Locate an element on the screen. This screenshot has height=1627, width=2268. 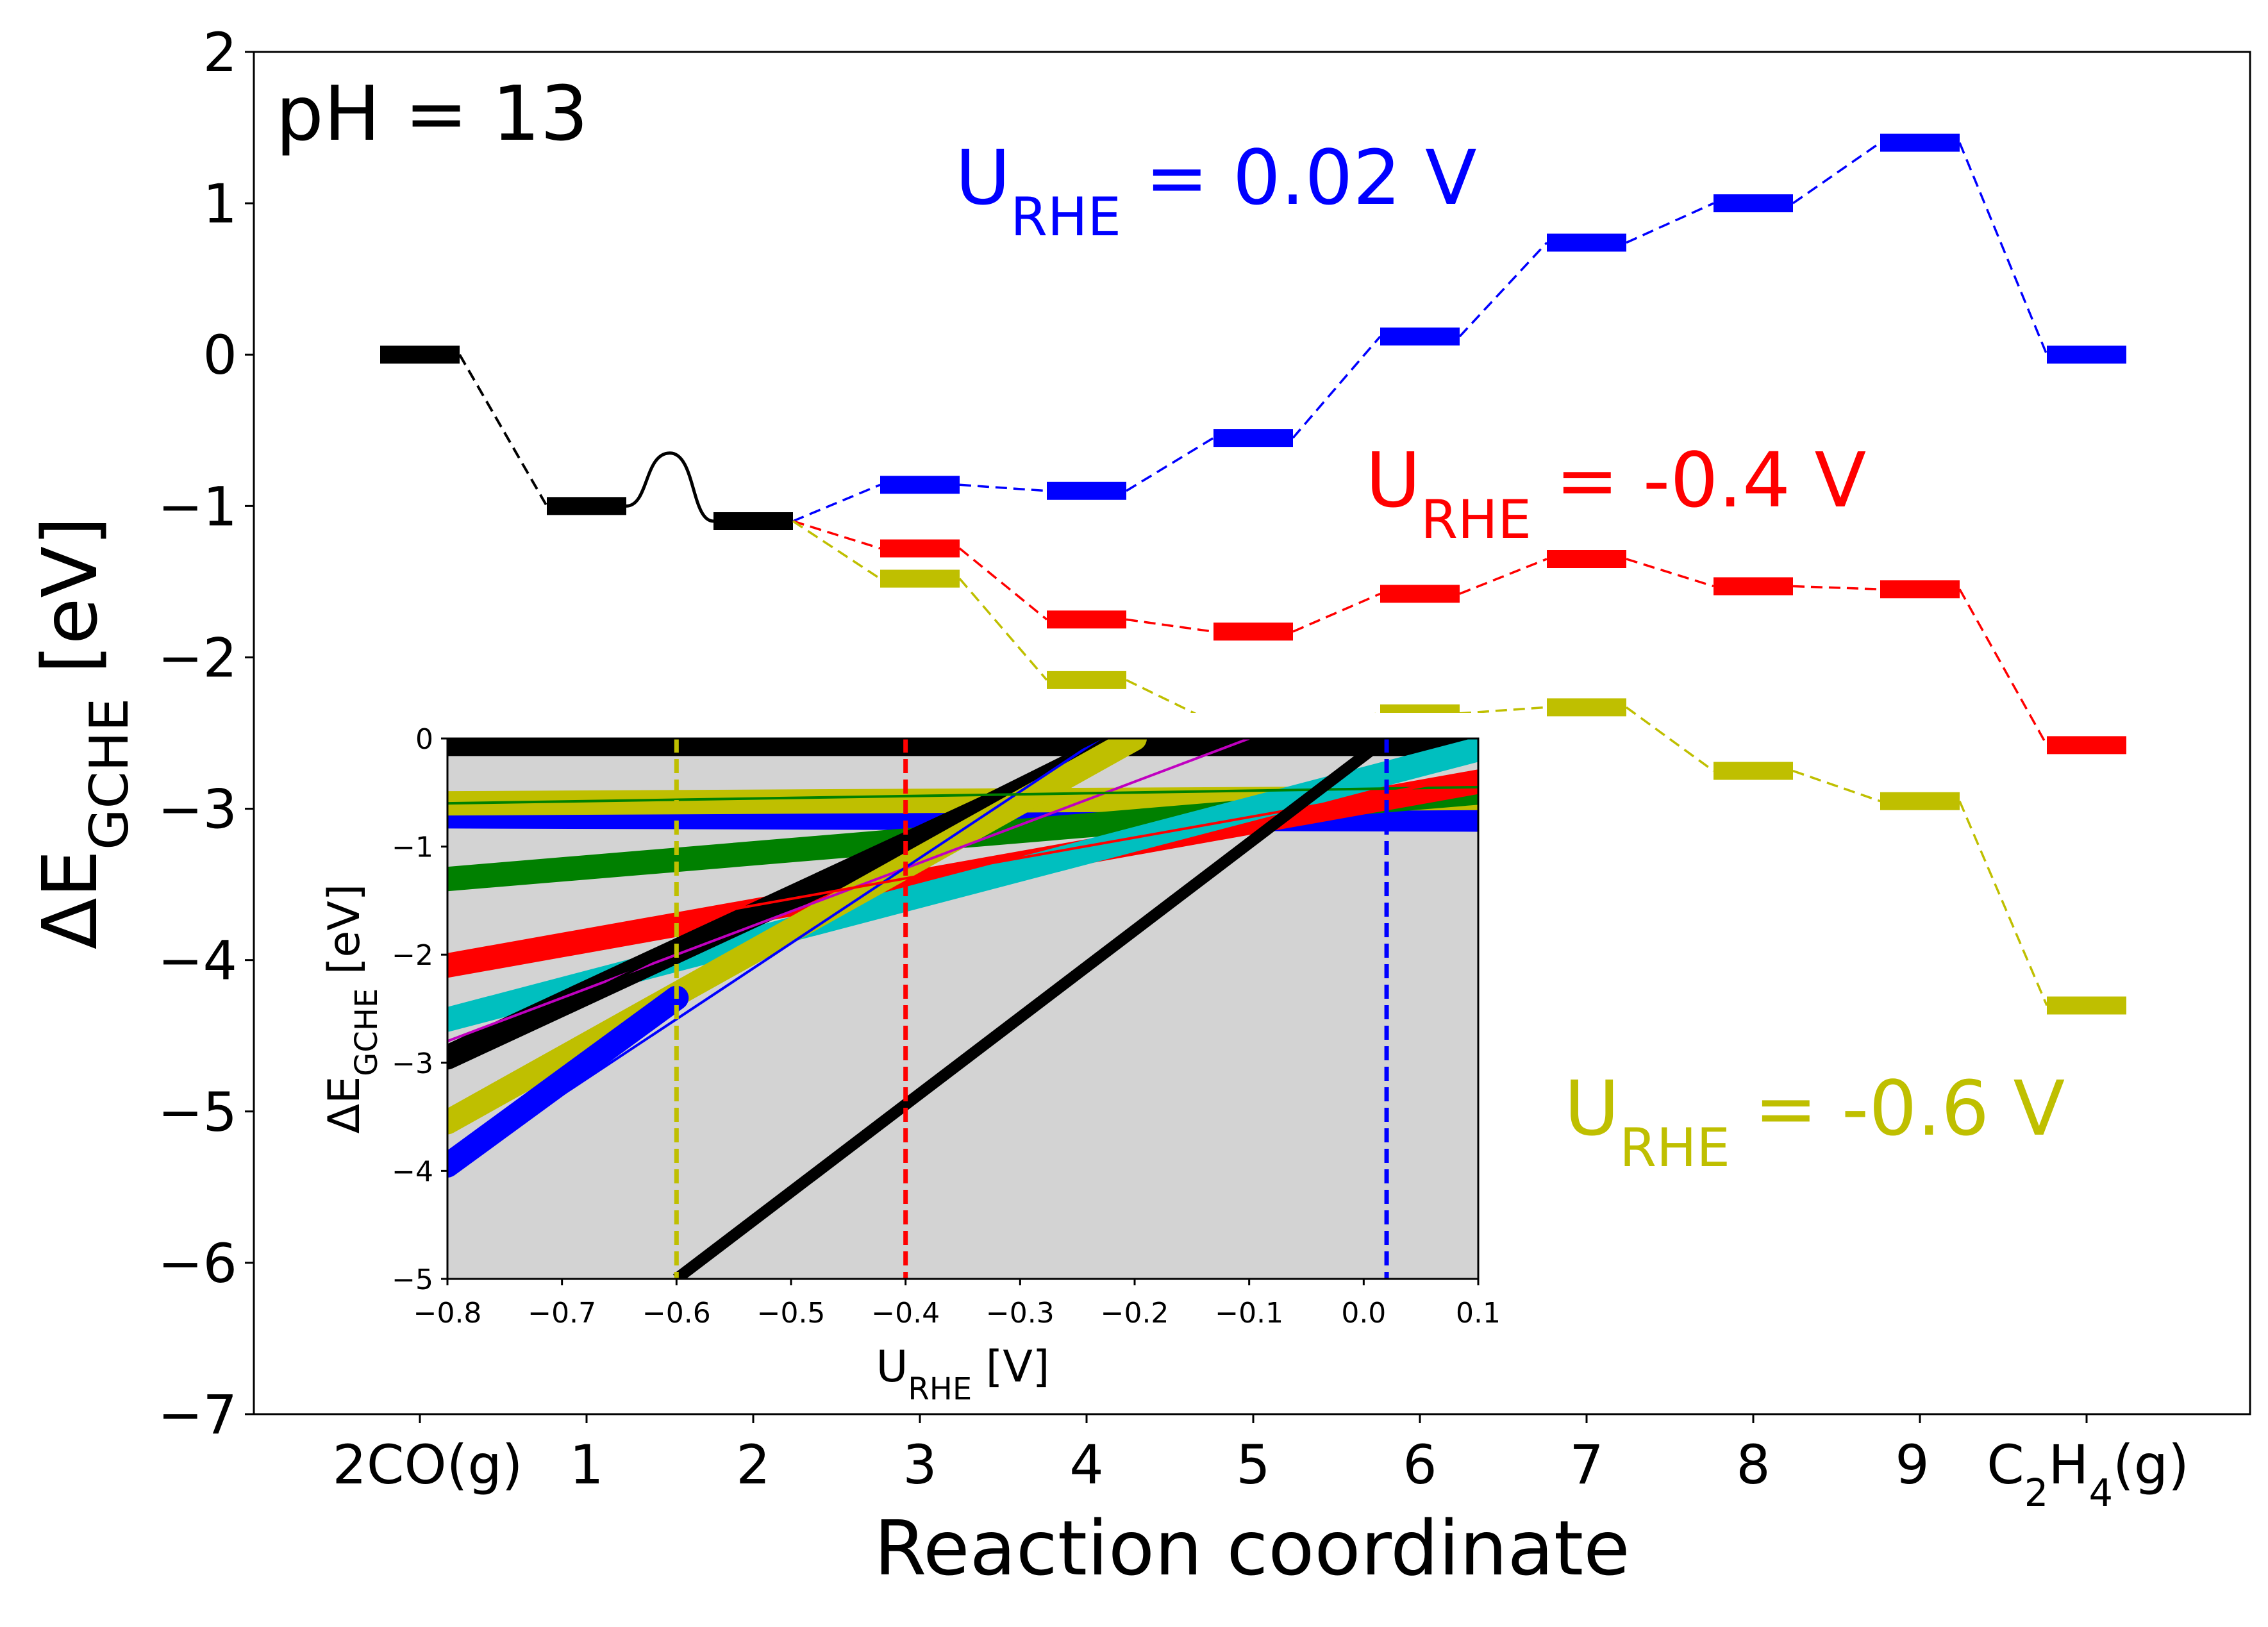
inset-ytick-label: 0 is located at coordinates (424, 739).